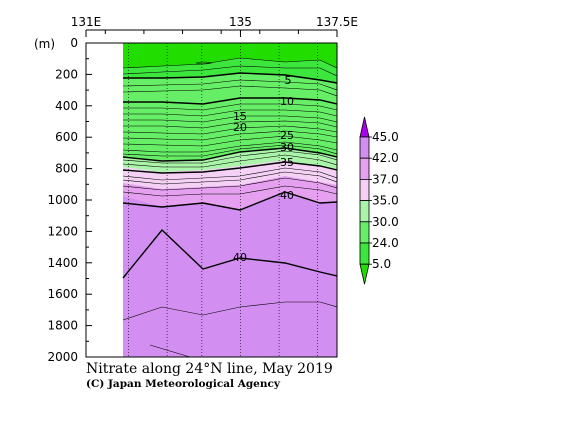 The image size is (570, 423). I want to click on color-scale-bar: 45.0 42.0 37.0 35.0 30.0 24.0 5.0, so click(379, 200).